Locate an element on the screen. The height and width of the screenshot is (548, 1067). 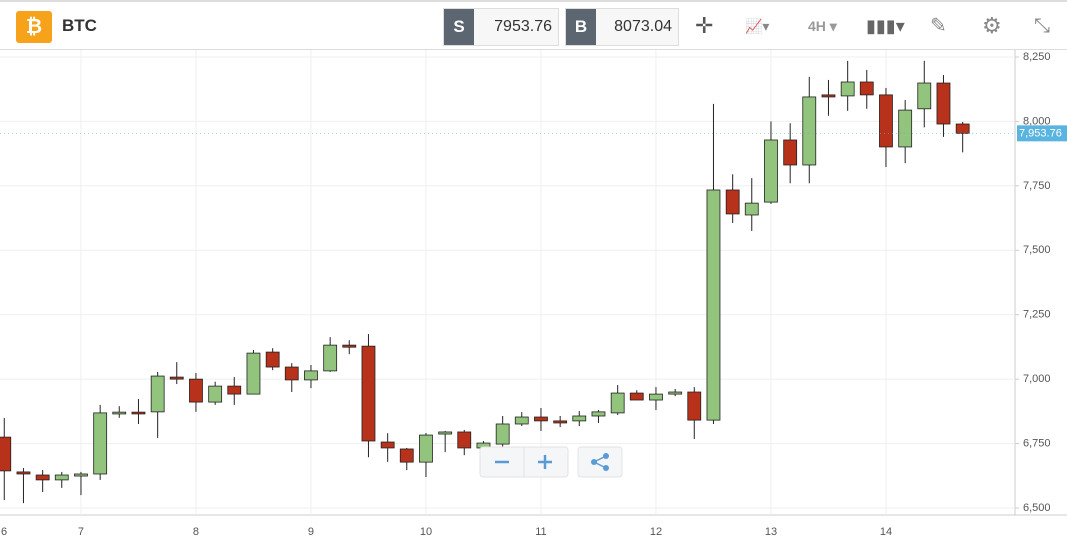
sell-label: S is located at coordinates (459, 27).